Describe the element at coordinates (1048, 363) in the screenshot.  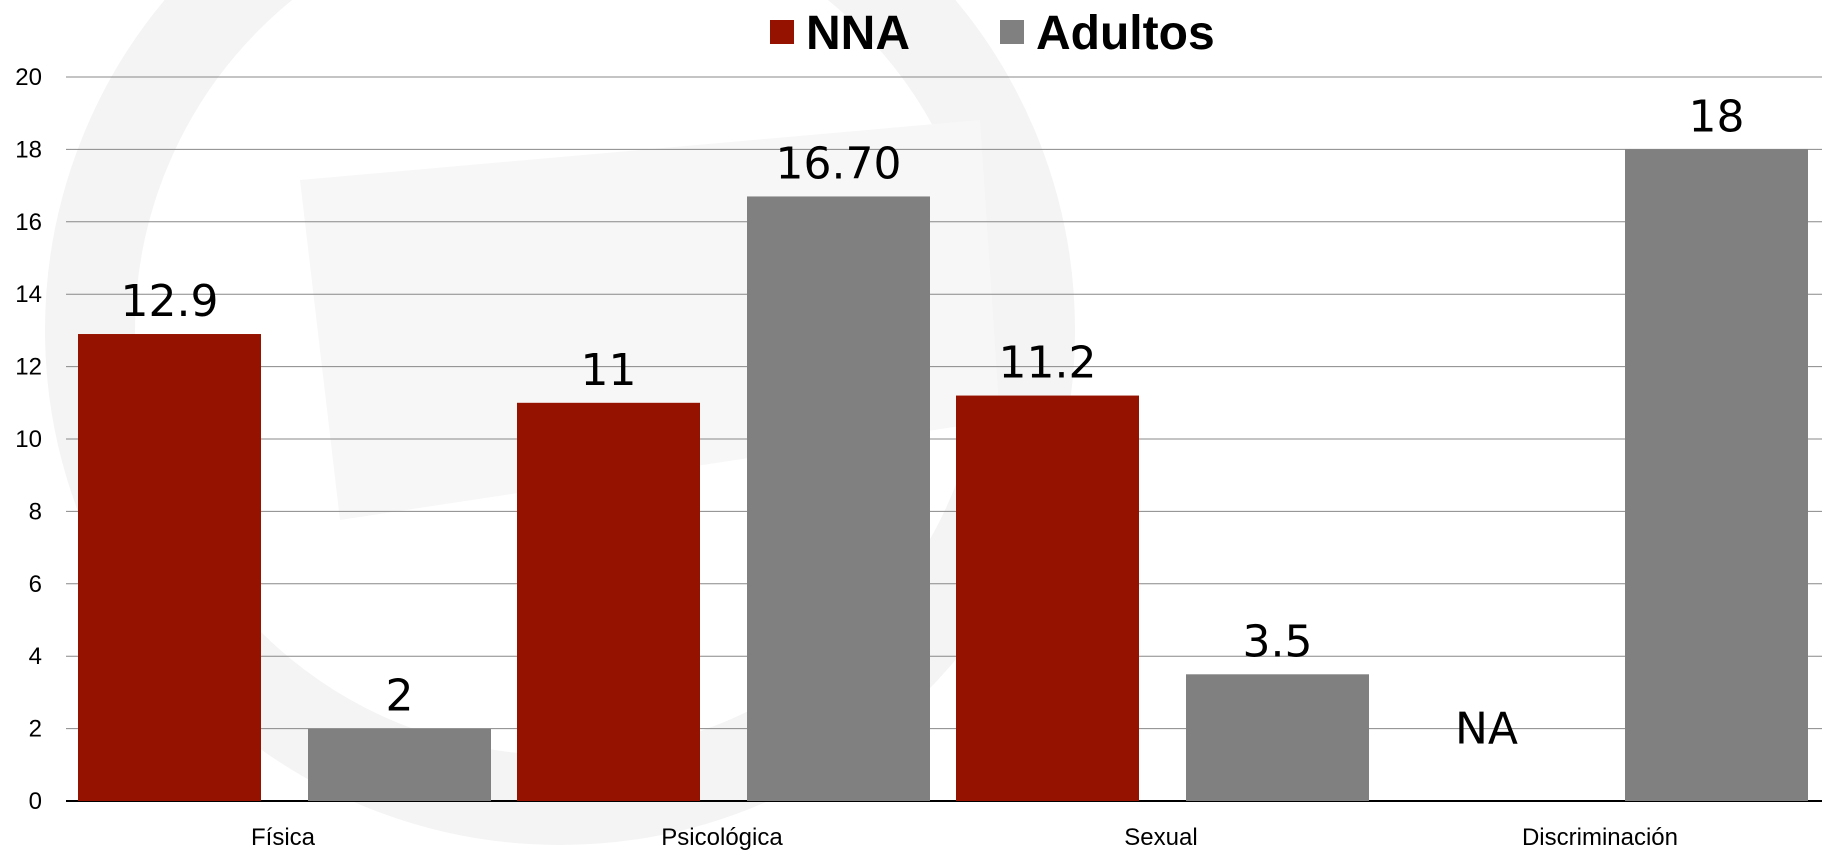
I see `data-label: 11.2` at that location.